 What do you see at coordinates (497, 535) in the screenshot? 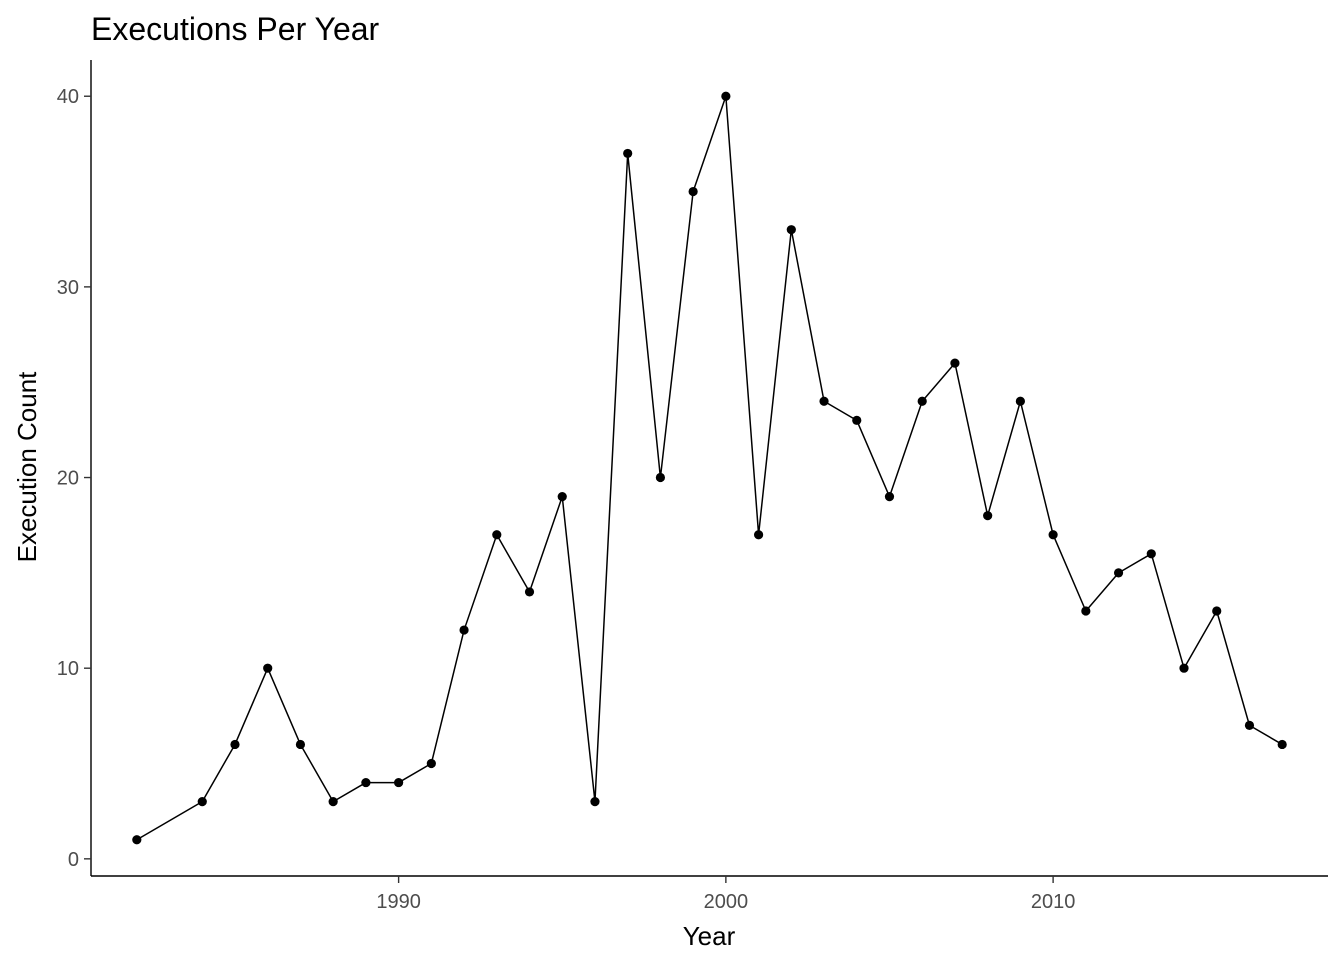
I see `data-point-1993` at bounding box center [497, 535].